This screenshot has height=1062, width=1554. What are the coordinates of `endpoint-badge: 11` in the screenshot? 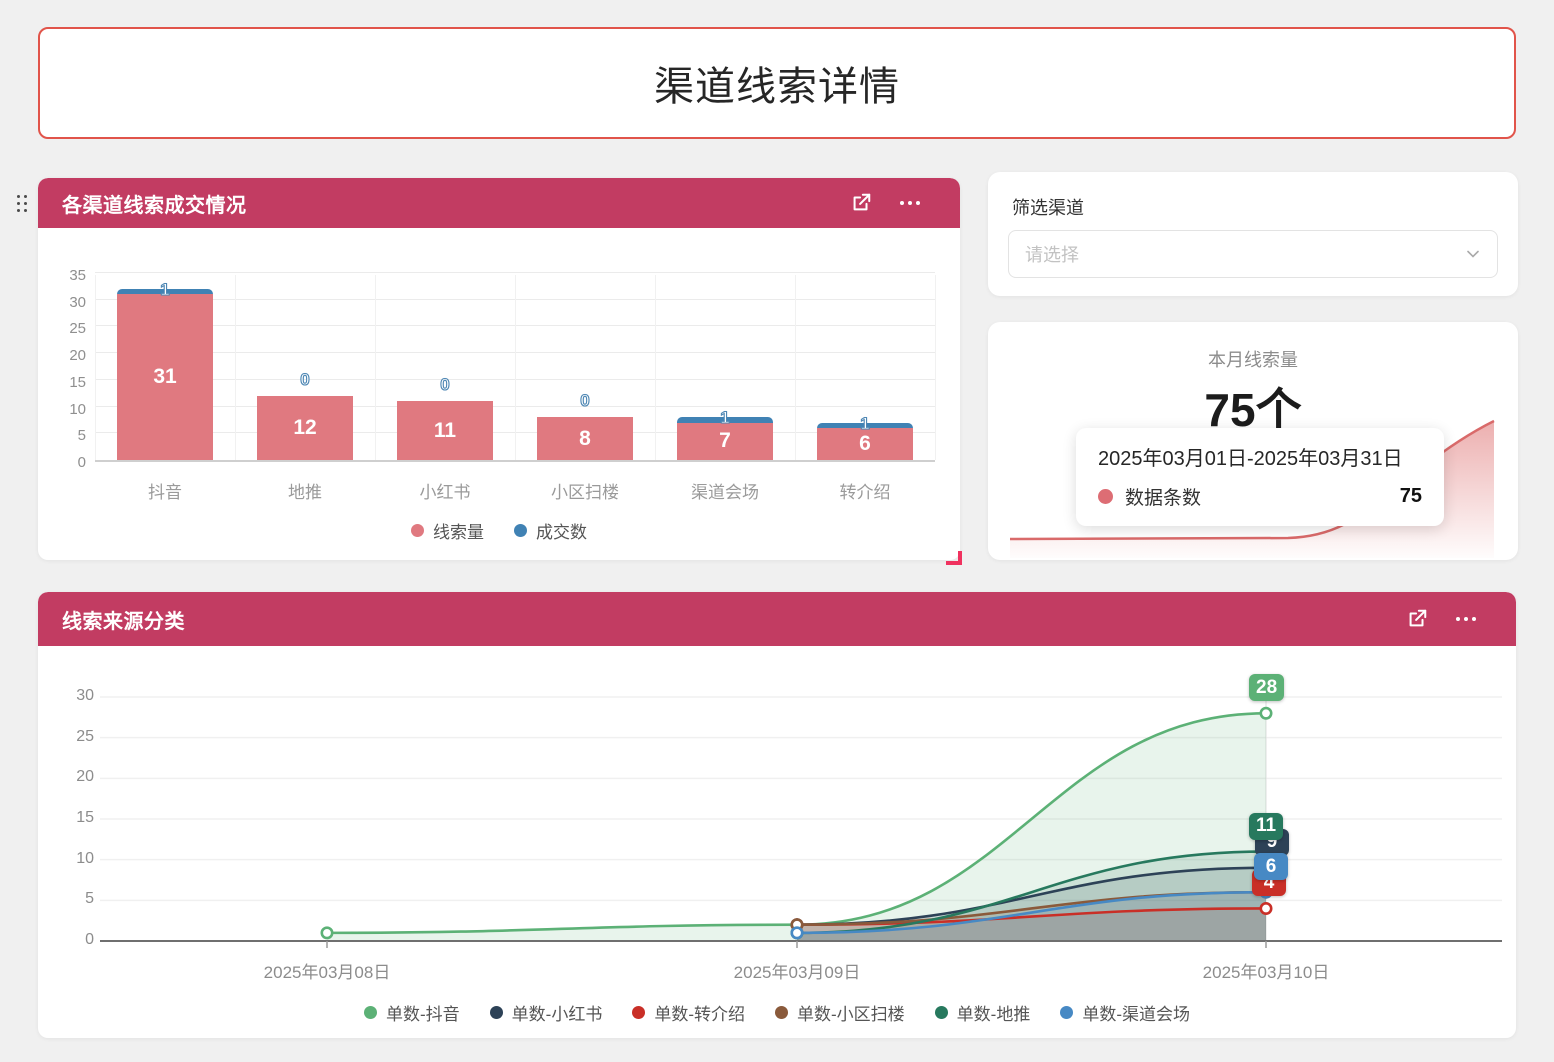 It's located at (1266, 826).